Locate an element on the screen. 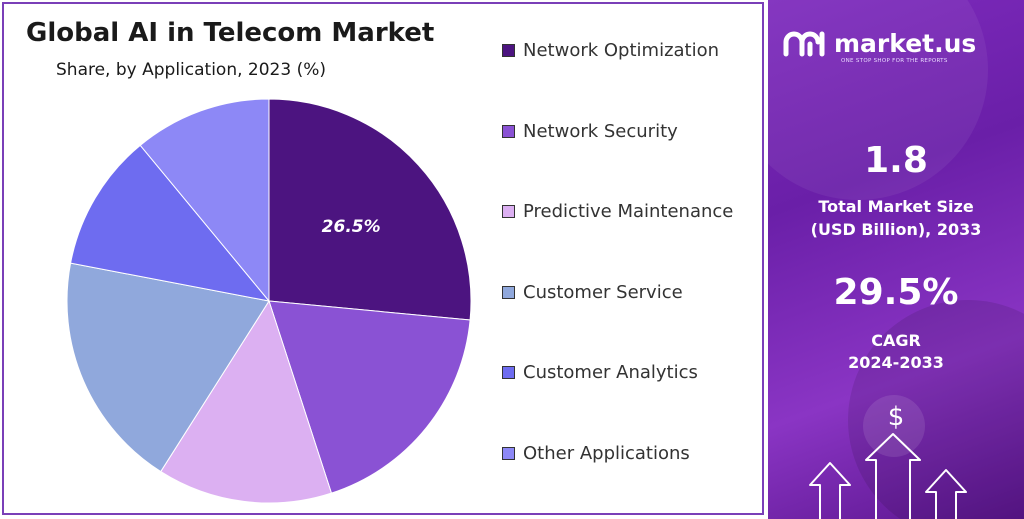 The width and height of the screenshot is (1024, 519). legend-item: Customer Service is located at coordinates (592, 292).